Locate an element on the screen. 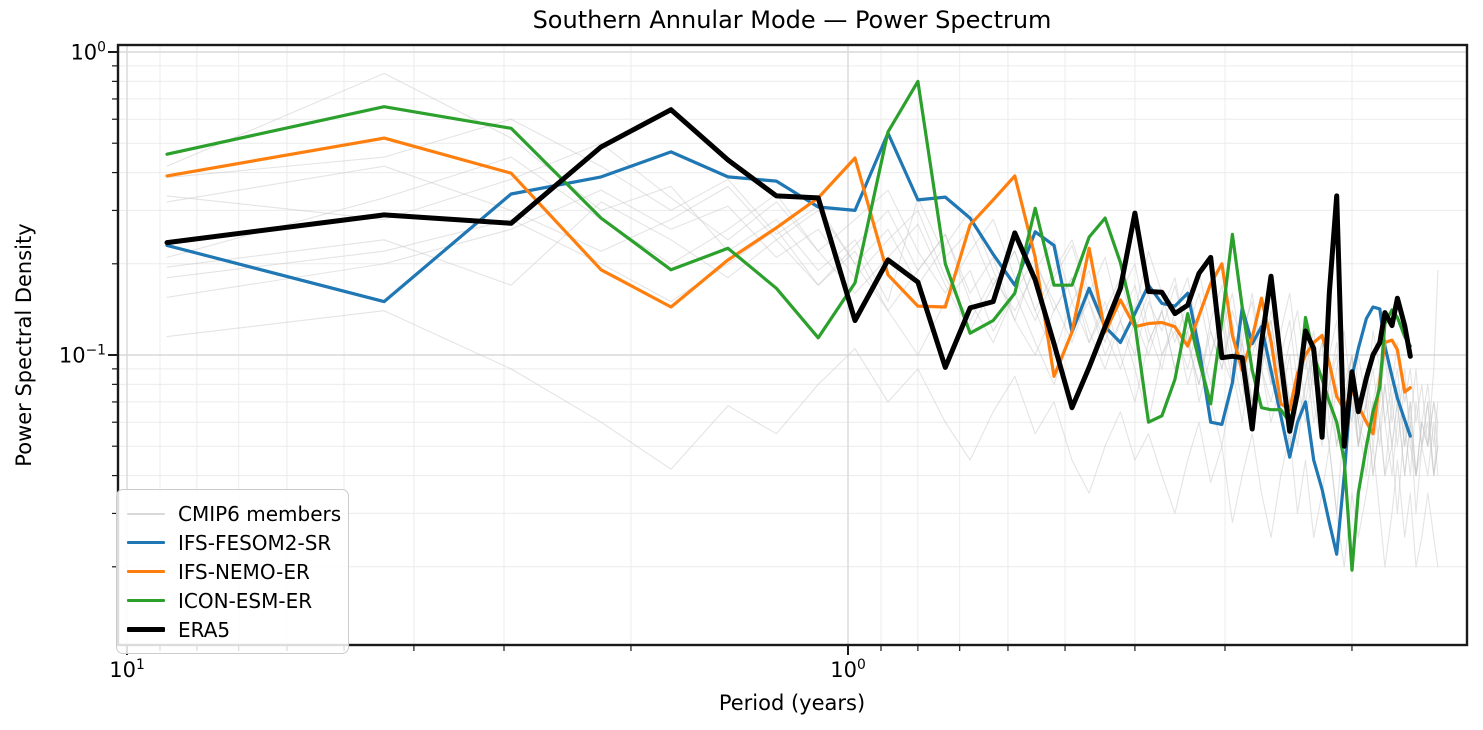  legend-line-sample-blue is located at coordinates (146, 542).